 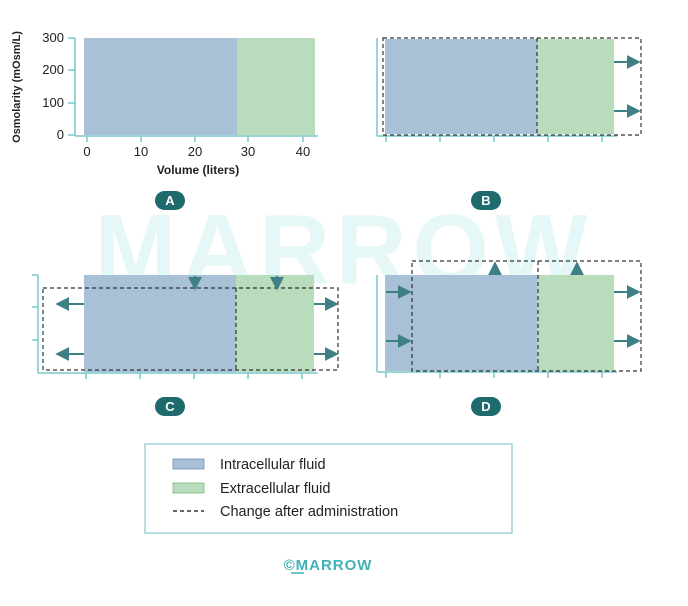 I want to click on panel-a-ytick-label: 0, so click(x=60, y=134).